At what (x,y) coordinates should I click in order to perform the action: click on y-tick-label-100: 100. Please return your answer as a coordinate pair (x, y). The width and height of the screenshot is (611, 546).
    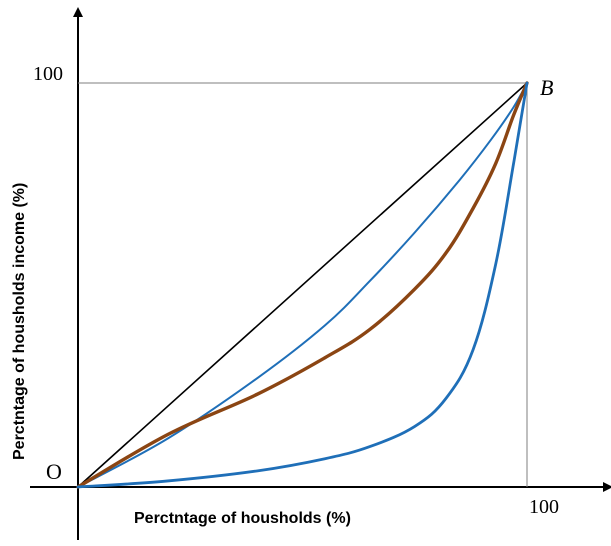
    Looking at the image, I should click on (48, 74).